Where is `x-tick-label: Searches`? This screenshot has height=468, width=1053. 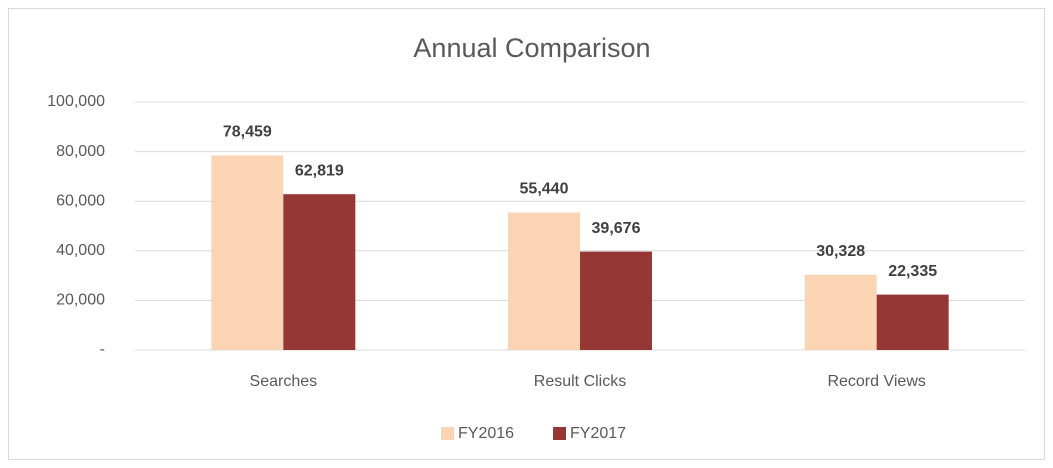 x-tick-label: Searches is located at coordinates (284, 381).